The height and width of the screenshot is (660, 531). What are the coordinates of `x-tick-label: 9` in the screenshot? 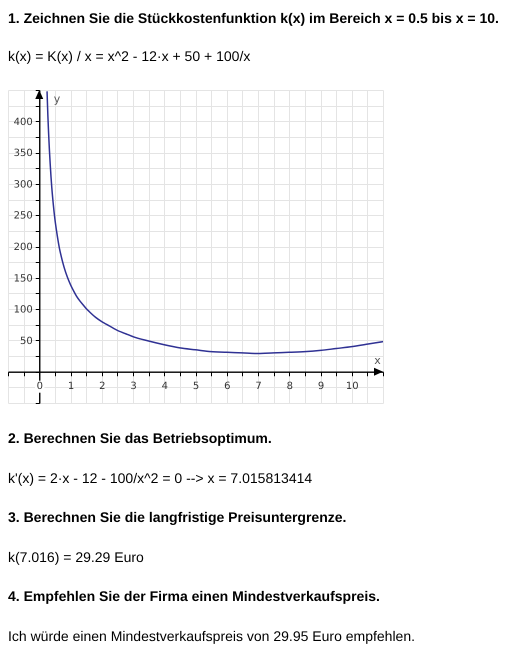 It's located at (321, 386).